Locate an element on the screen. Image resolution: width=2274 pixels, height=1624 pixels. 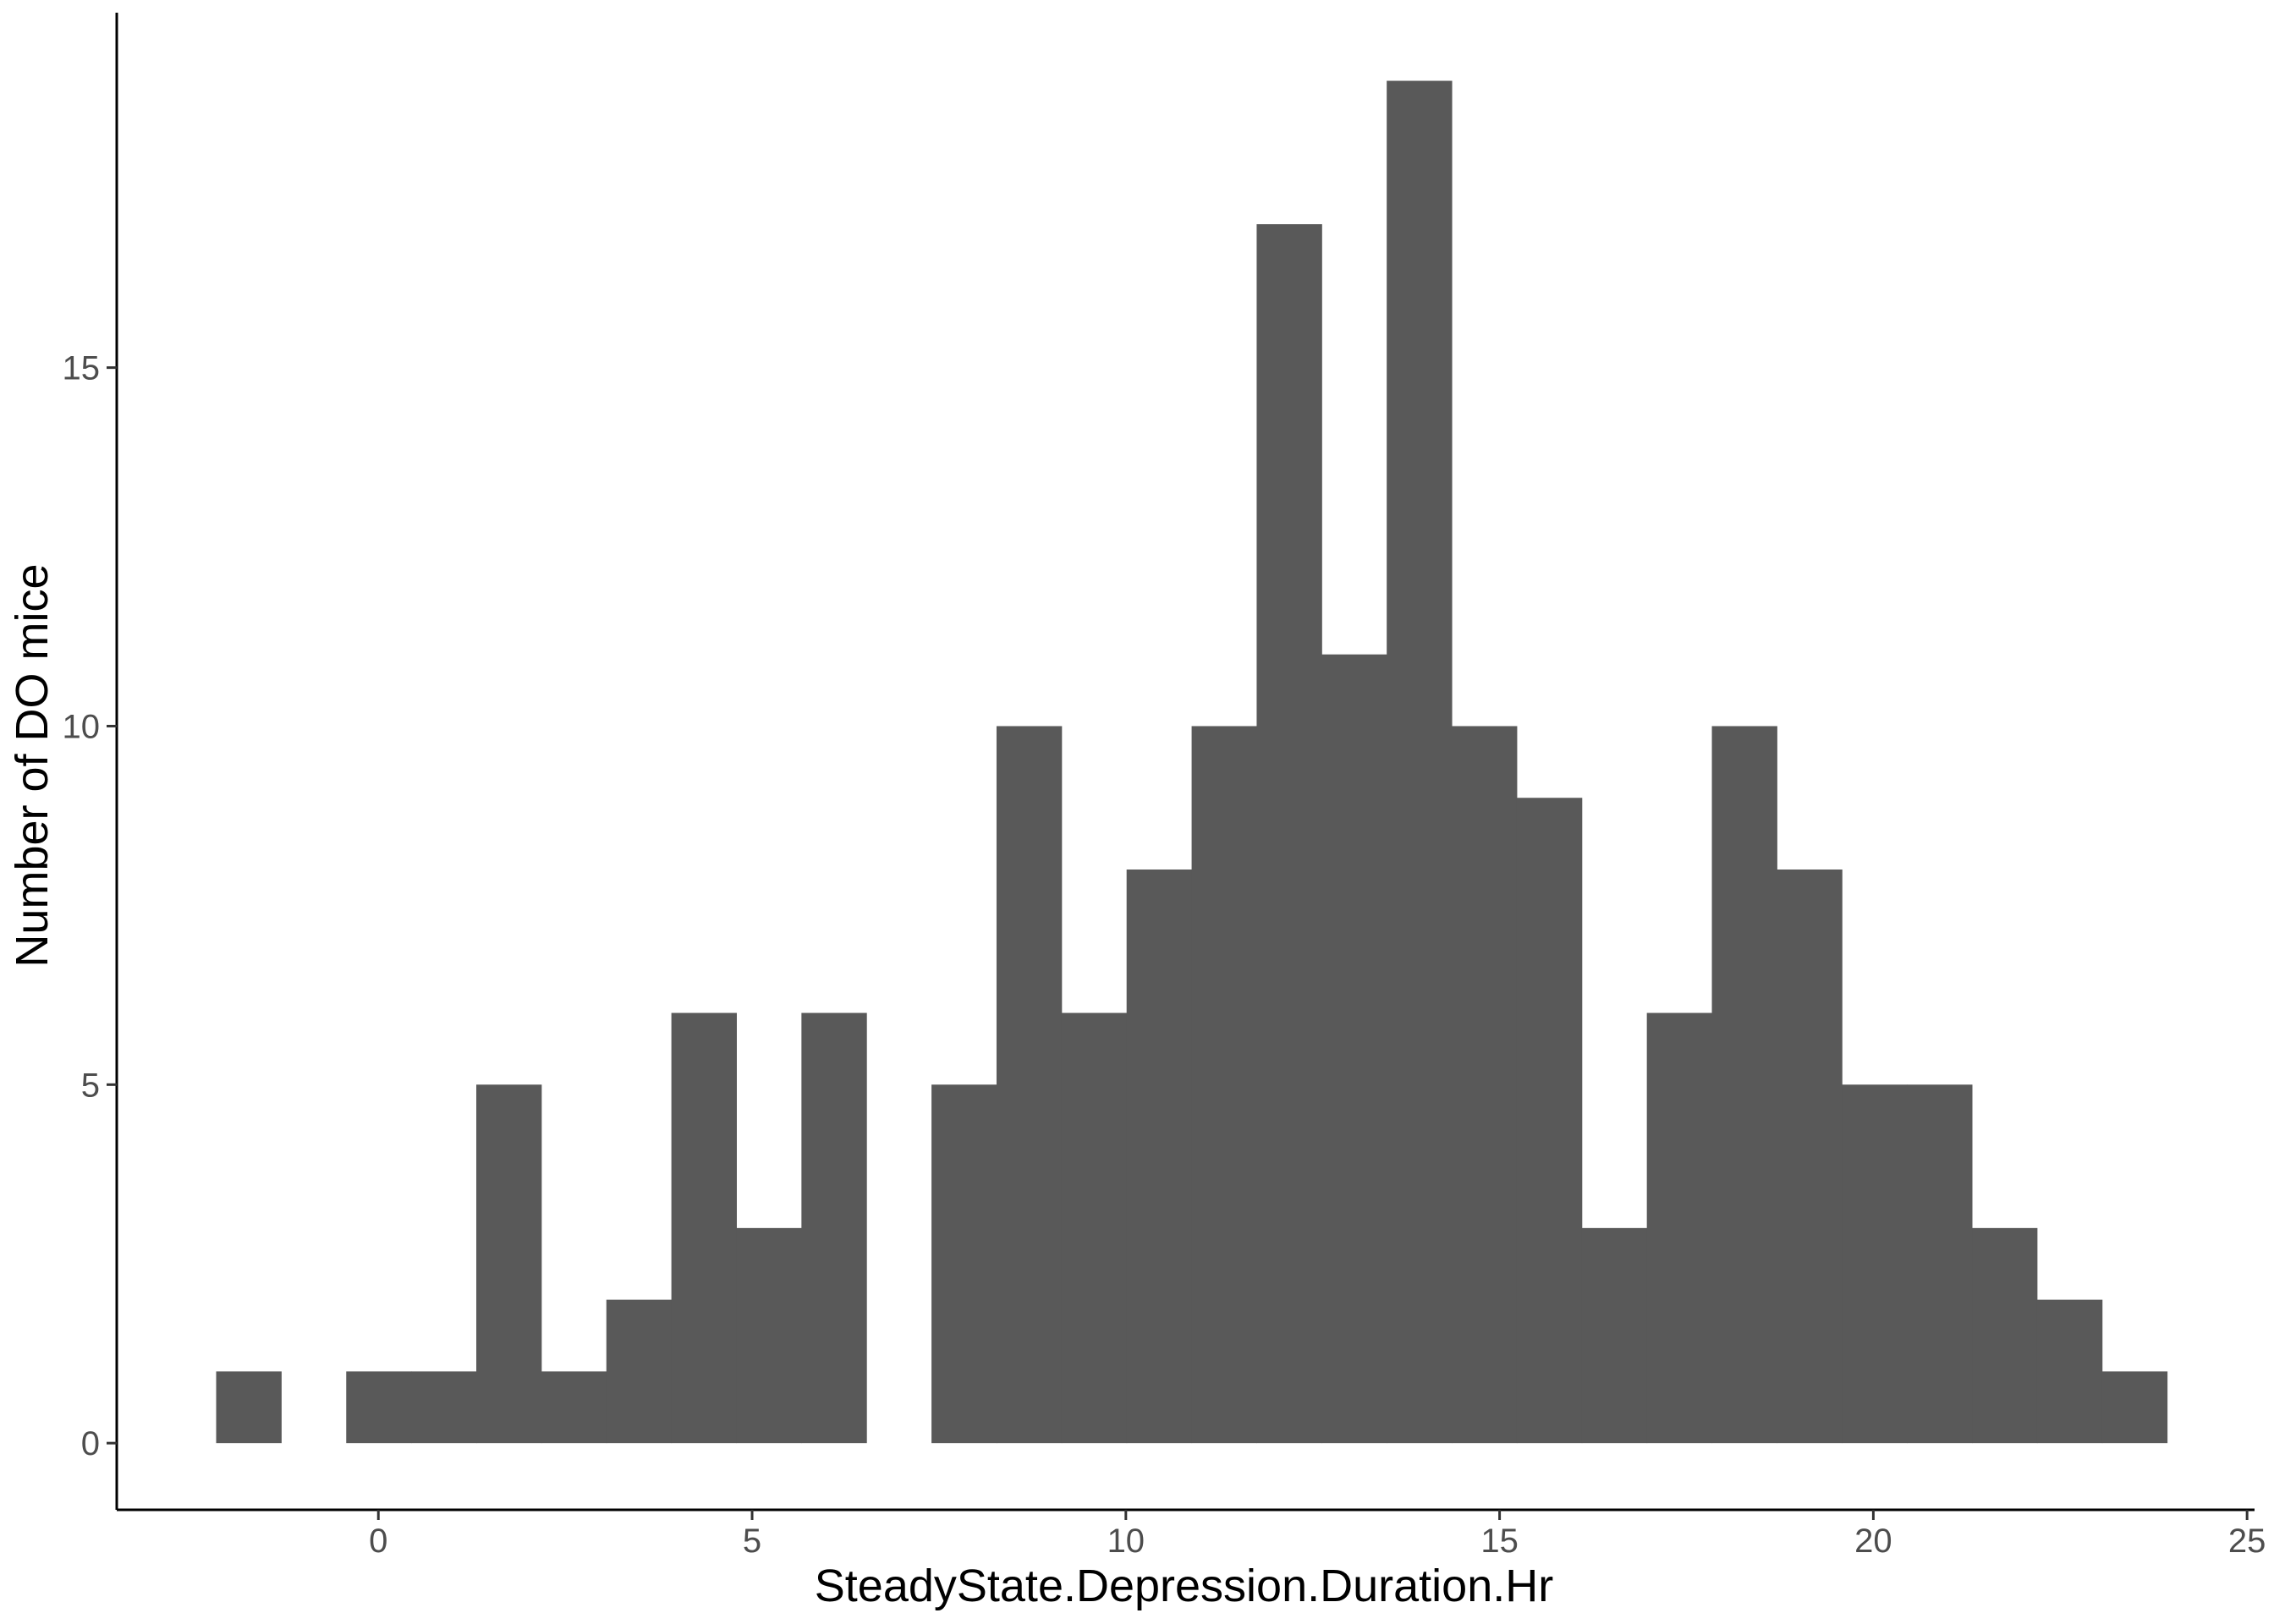
x-tick-label: 0 is located at coordinates (378, 1541).